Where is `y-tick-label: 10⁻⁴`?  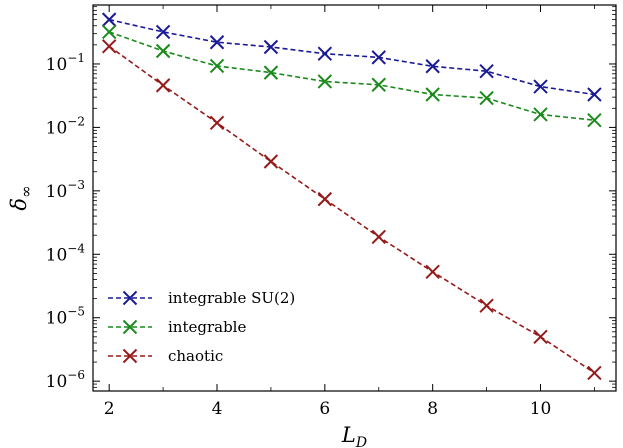
y-tick-label: 10⁻⁴ is located at coordinates (66, 253).